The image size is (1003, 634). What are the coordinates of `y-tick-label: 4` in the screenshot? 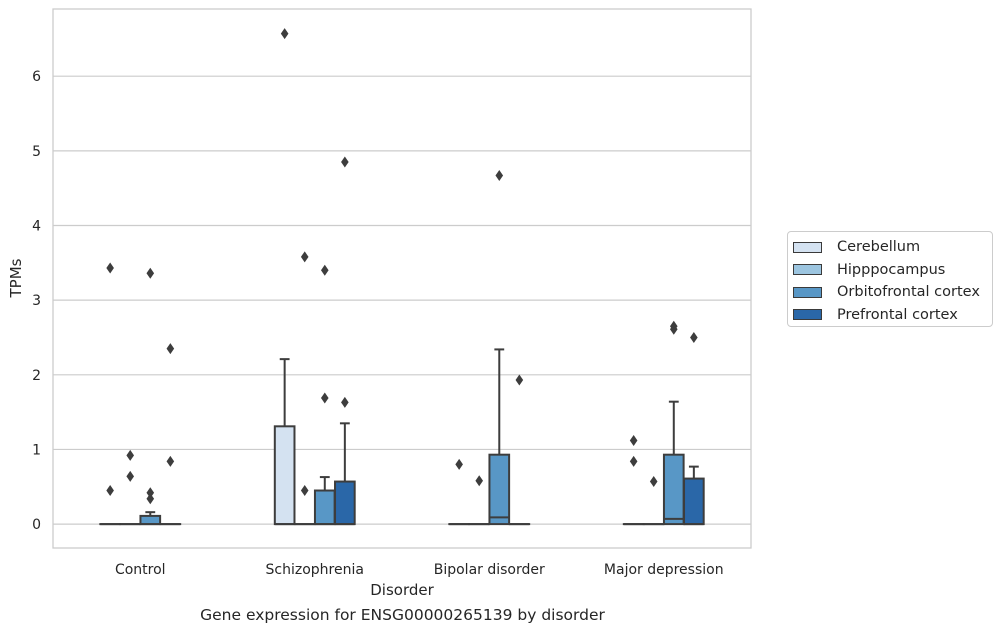 It's located at (36, 226).